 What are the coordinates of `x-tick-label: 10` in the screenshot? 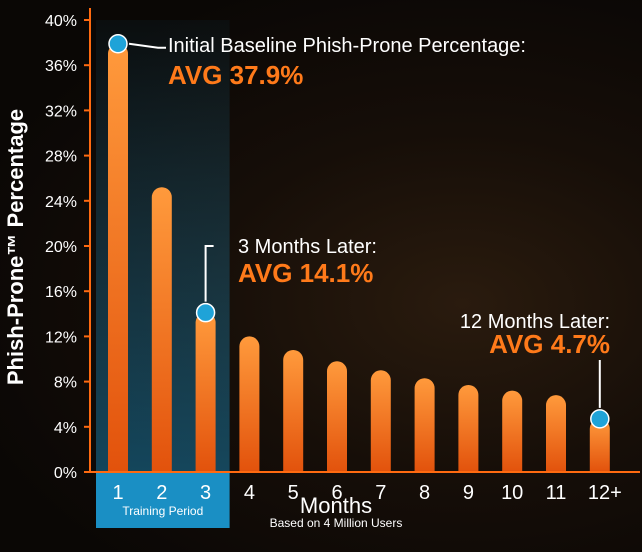 It's located at (512, 493).